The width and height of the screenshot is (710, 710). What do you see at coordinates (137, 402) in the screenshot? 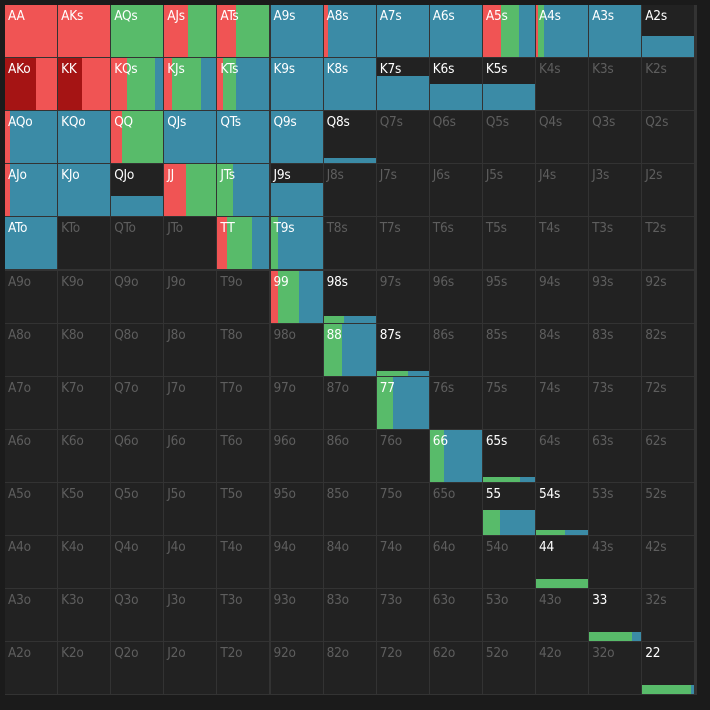
I see `hand-cell-Q7o: Q7o` at bounding box center [137, 402].